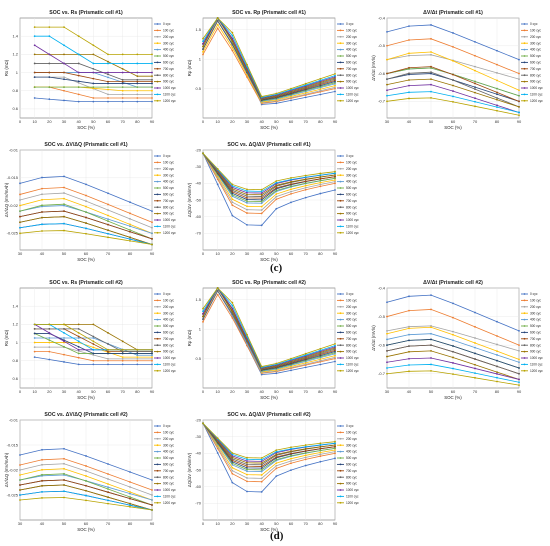 This screenshot has width=550, height=546. What do you see at coordinates (168, 169) in the screenshot?
I see `legend-label: 200 cyc` at bounding box center [168, 169].